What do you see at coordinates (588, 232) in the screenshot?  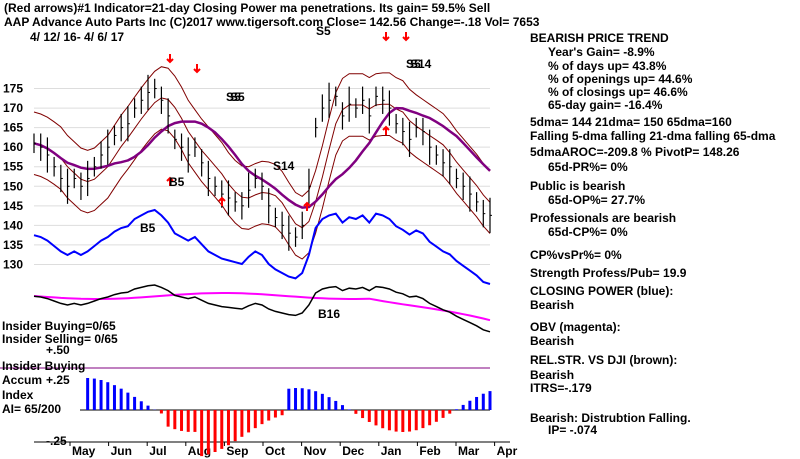 I see `panel-cp65: 65d-CP%= 0%` at bounding box center [588, 232].